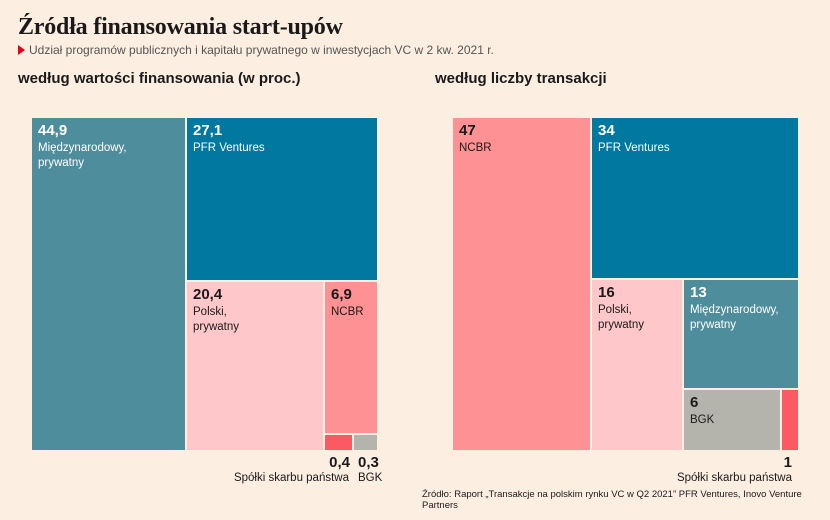 This screenshot has height=520, width=830. What do you see at coordinates (606, 130) in the screenshot?
I see `right-tile-pfr-ventures-value: 34` at bounding box center [606, 130].